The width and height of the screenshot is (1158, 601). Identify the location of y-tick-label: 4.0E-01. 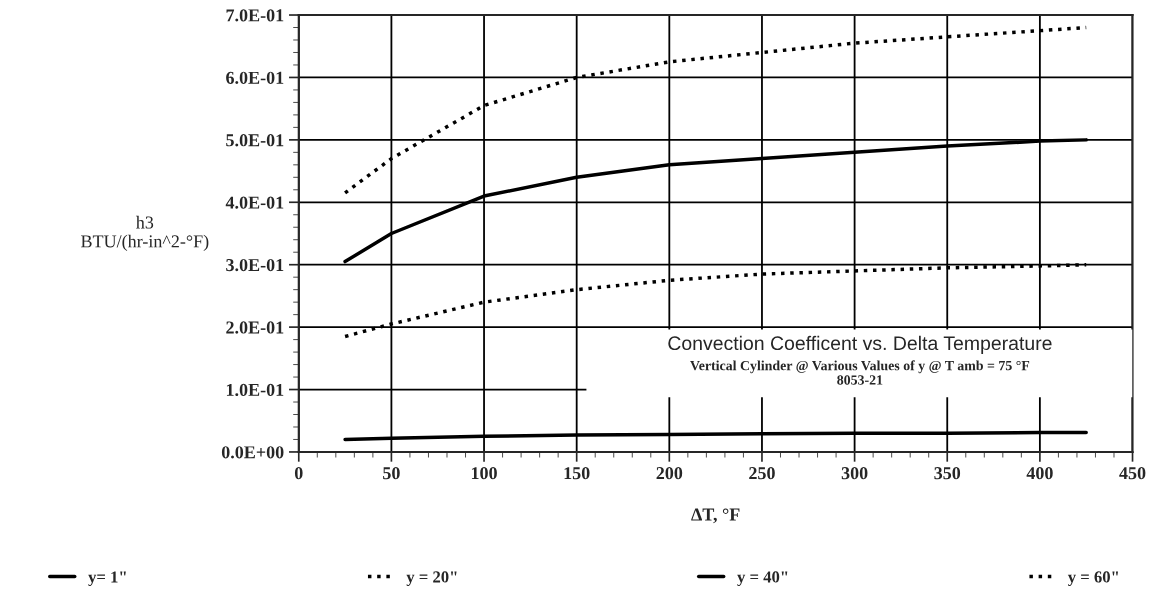
(254, 202).